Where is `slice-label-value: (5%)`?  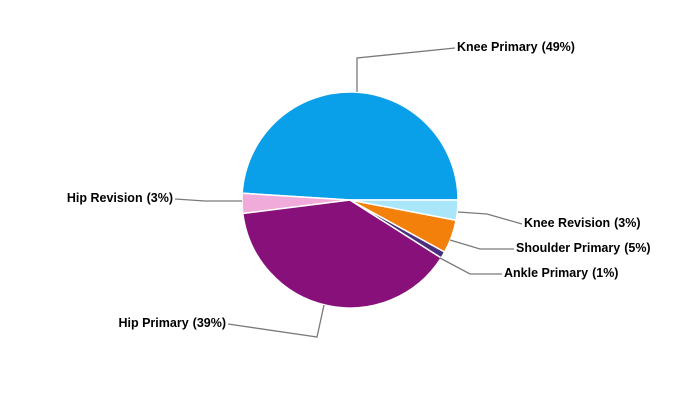
slice-label-value: (5%) is located at coordinates (637, 248).